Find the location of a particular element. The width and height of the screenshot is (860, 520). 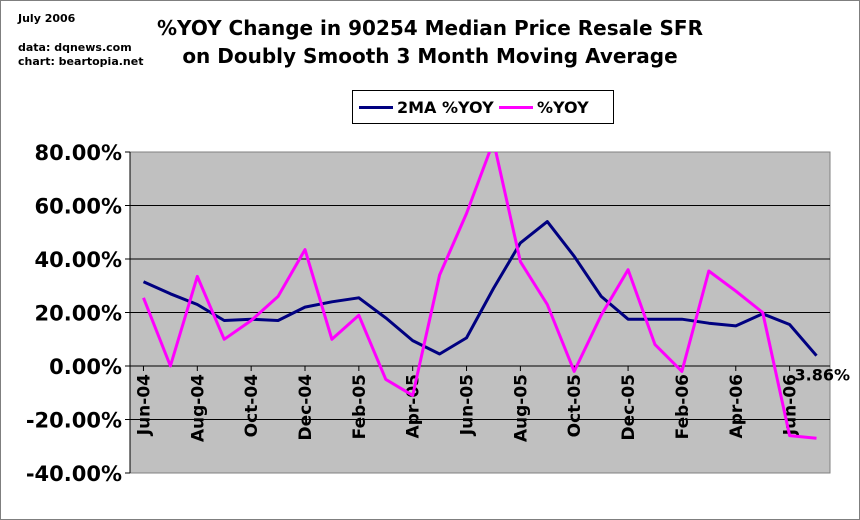

chart-title-line-2: on Doubly Smooth 3 Month Moving Average is located at coordinates (430, 56).